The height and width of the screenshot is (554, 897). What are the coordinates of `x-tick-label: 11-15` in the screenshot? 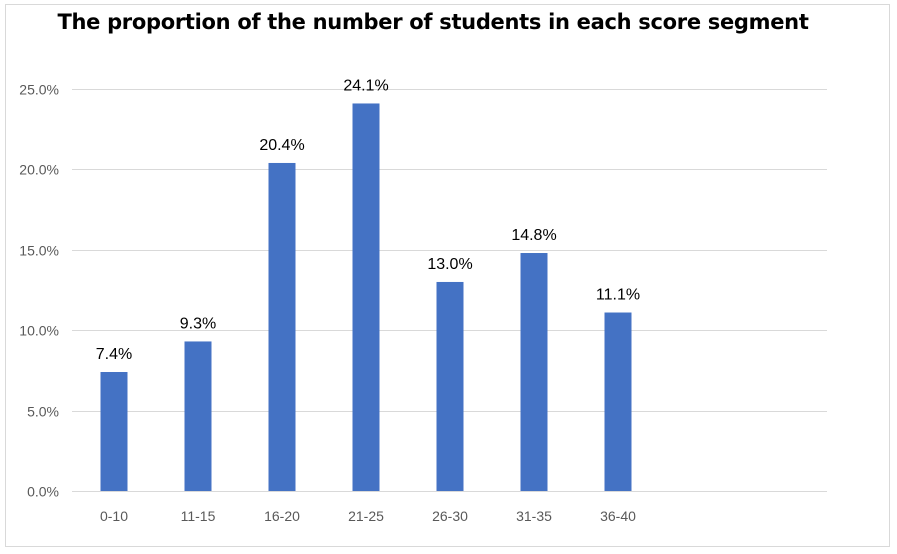 It's located at (198, 516).